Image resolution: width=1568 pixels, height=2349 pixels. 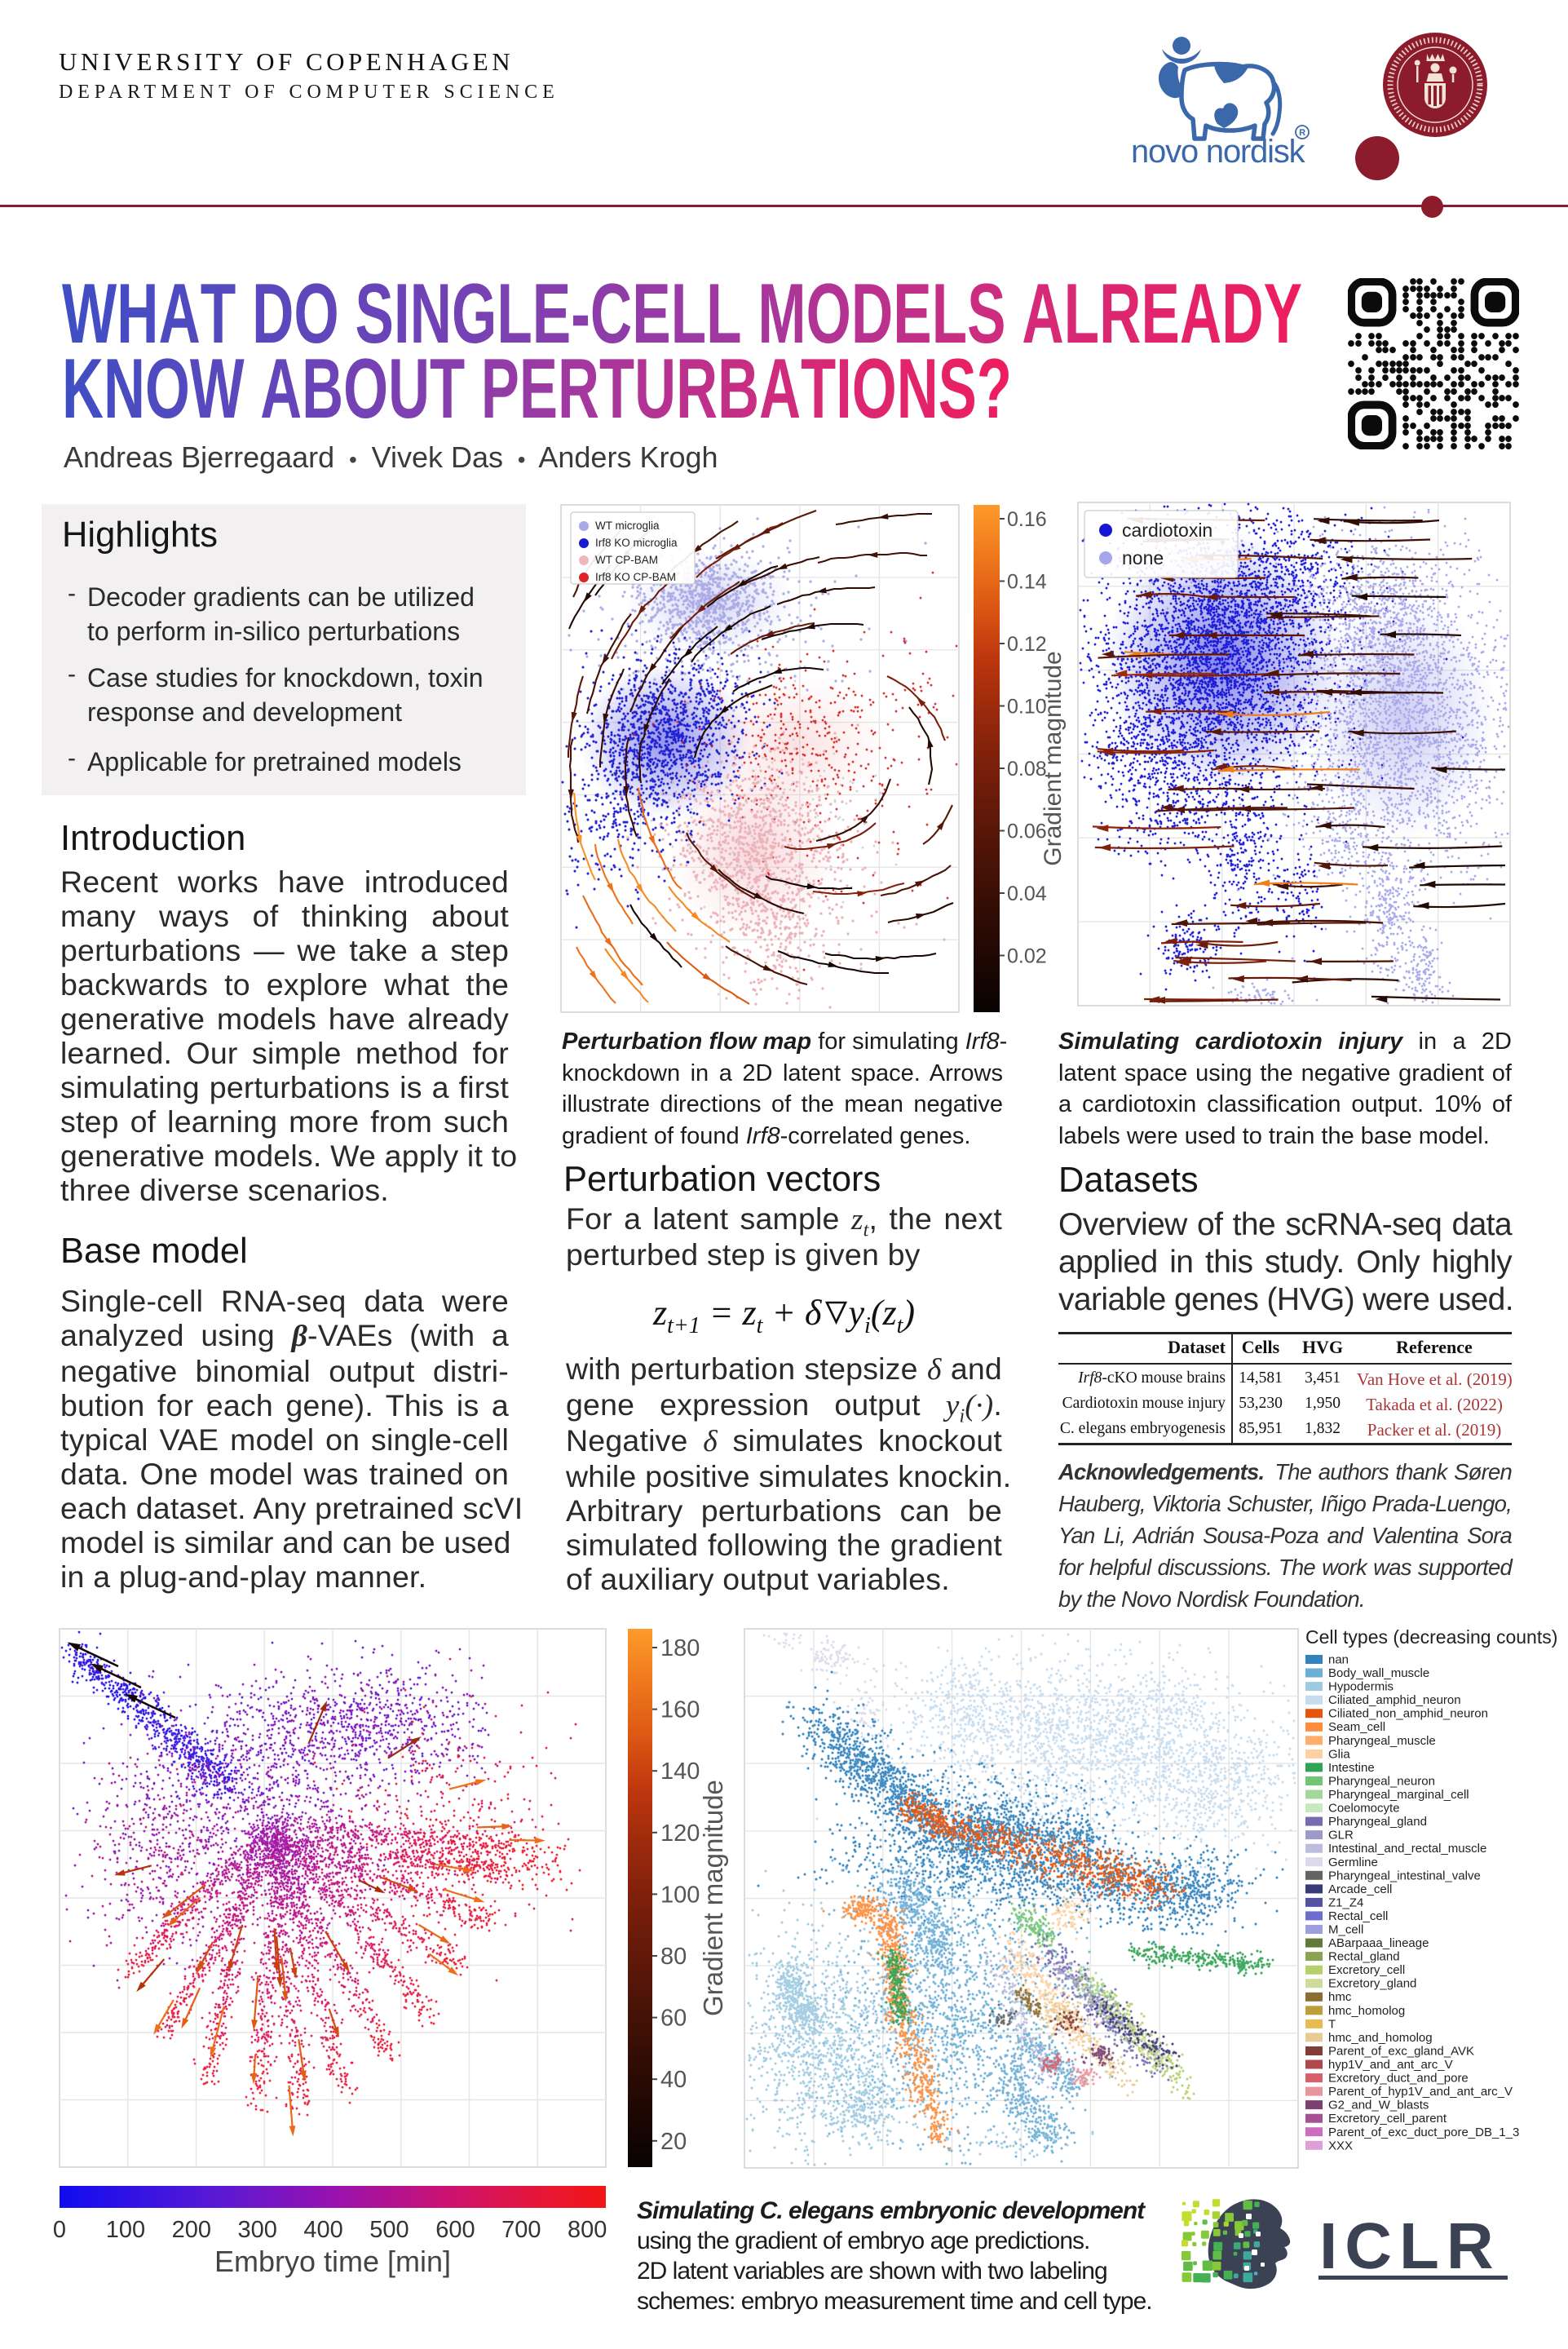 What do you see at coordinates (1027, 582) in the screenshot?
I see `svg-text: 0.14` at bounding box center [1027, 582].